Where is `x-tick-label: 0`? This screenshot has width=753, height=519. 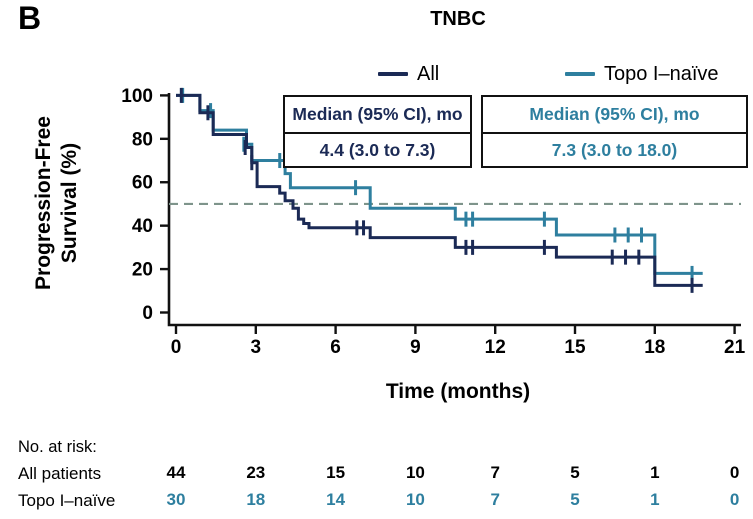 x-tick-label: 0 is located at coordinates (176, 347).